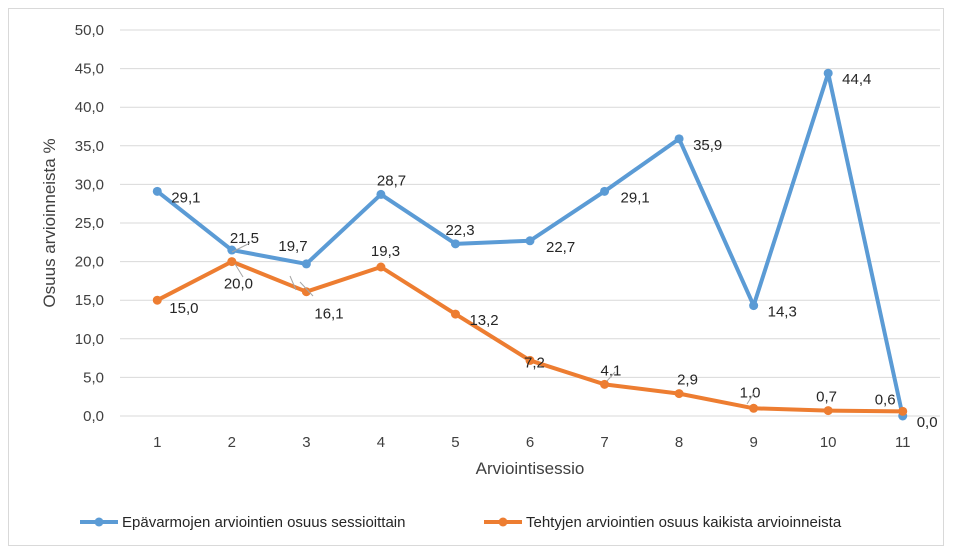 The image size is (954, 555). Describe the element at coordinates (244, 238) in the screenshot. I see `data-label: 21,5` at that location.